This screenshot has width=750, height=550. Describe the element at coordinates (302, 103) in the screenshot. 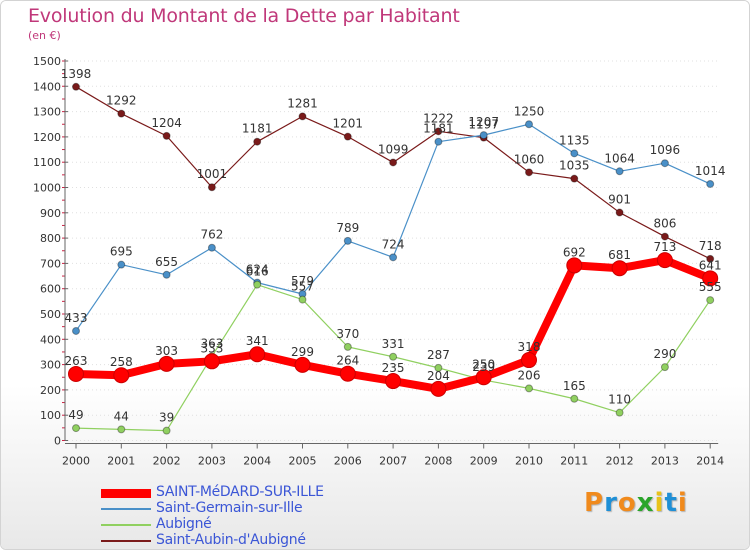

I see `data-label-saint-aubin-d-aubign: 1281` at that location.